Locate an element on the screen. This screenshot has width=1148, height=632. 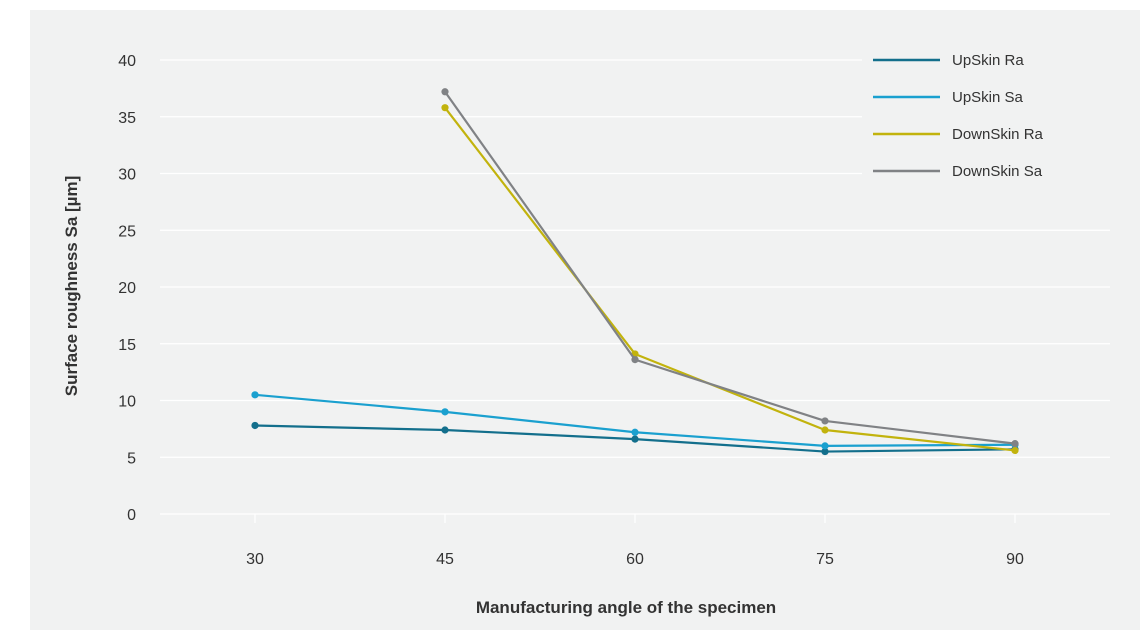
y-axis-title: Surface roughness Sa [µm] is located at coordinates (71, 286).